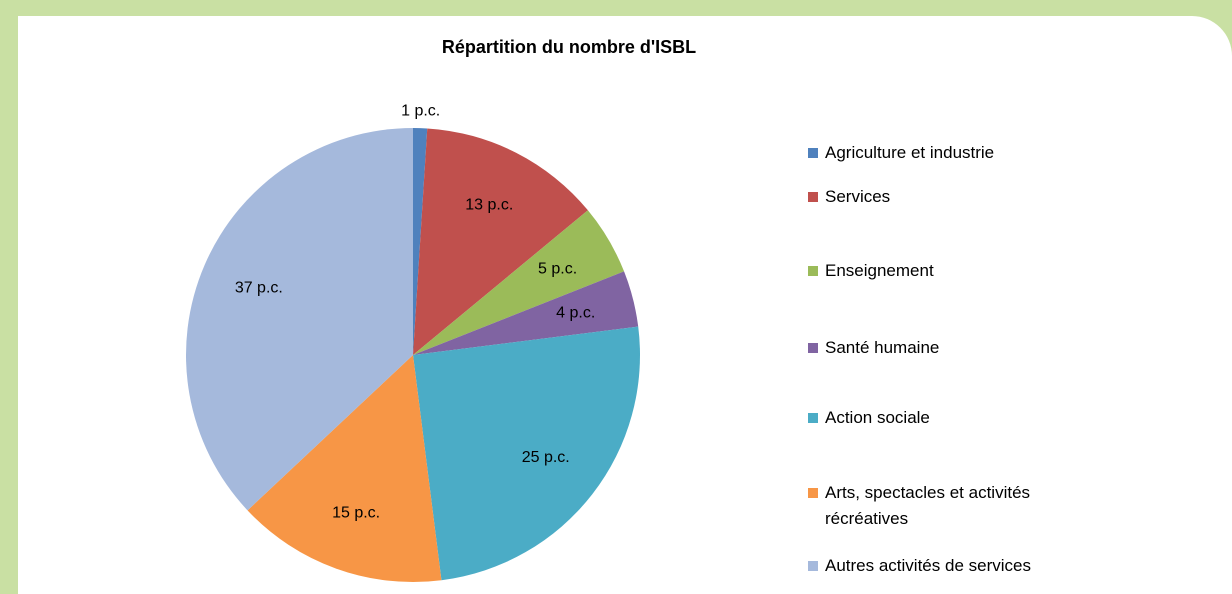 The image size is (1232, 594). I want to click on data-label: 15 p.c., so click(356, 512).